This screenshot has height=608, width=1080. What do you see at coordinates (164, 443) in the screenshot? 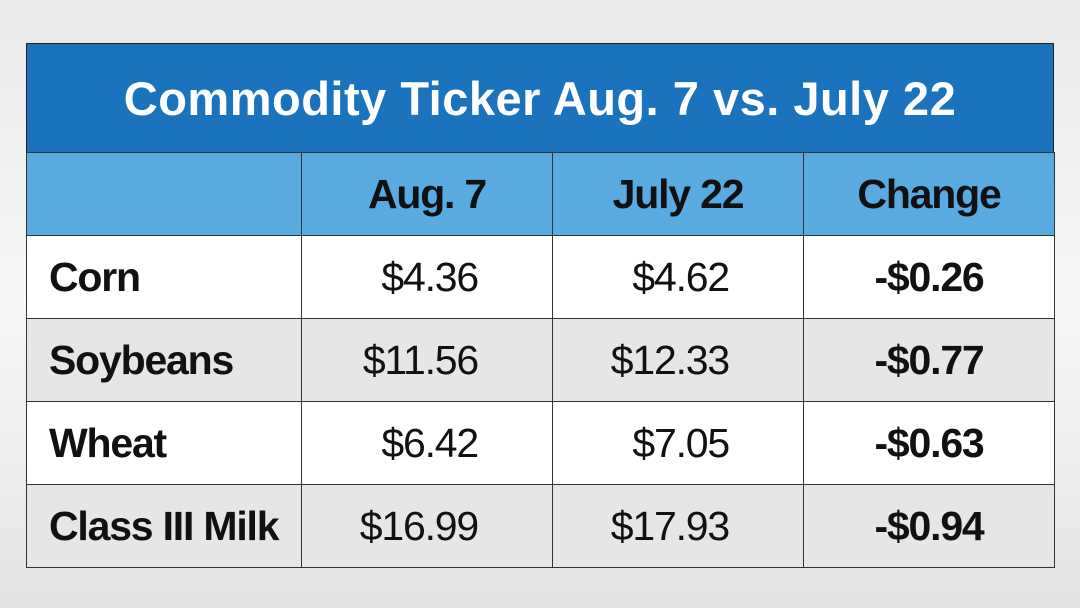
I see `row-label: Wheat` at bounding box center [164, 443].